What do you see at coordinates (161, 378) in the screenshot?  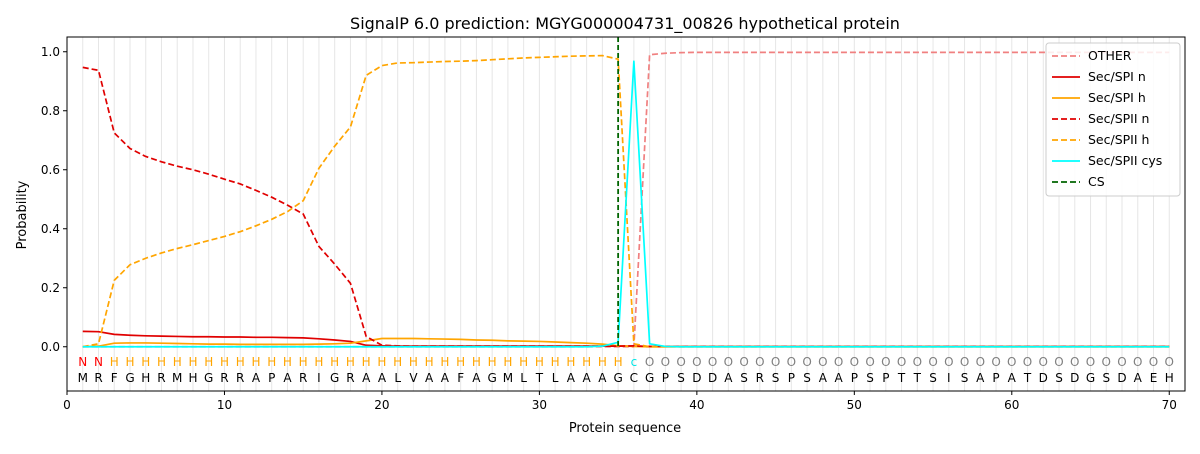 I see `sequence-residue-6: R` at bounding box center [161, 378].